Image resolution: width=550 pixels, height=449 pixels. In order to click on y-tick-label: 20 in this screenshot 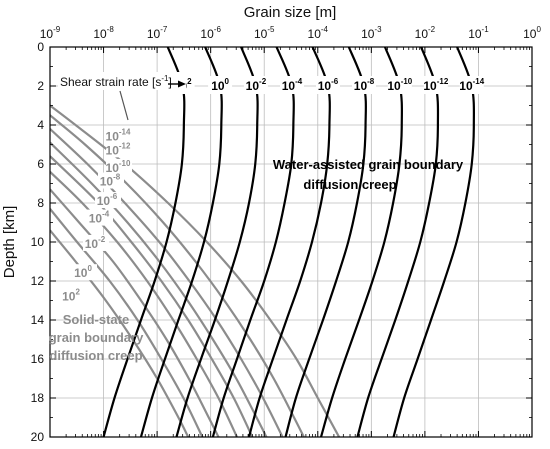, I will do `click(38, 437)`.